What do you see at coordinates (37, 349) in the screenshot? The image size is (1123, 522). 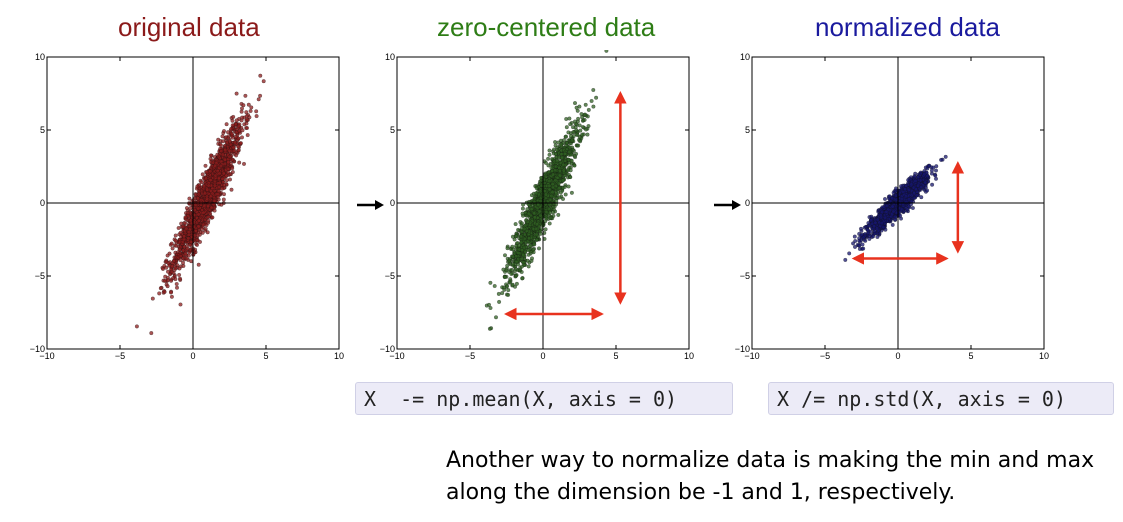 I see `y-tick-label: −10` at bounding box center [37, 349].